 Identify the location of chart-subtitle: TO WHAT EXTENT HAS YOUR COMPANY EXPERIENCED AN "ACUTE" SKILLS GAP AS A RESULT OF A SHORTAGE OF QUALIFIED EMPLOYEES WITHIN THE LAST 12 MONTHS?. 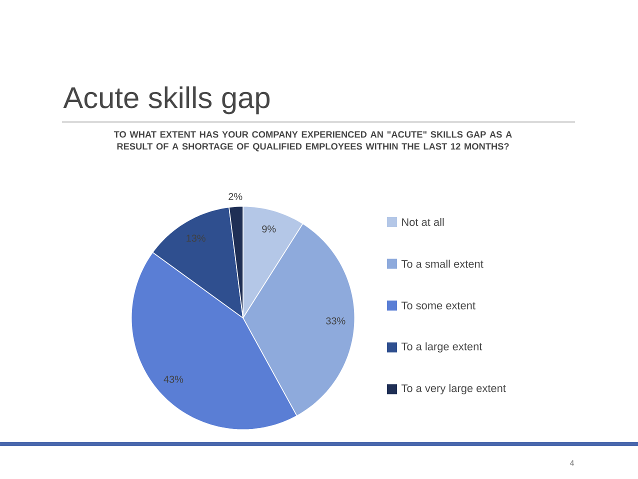
(313, 141).